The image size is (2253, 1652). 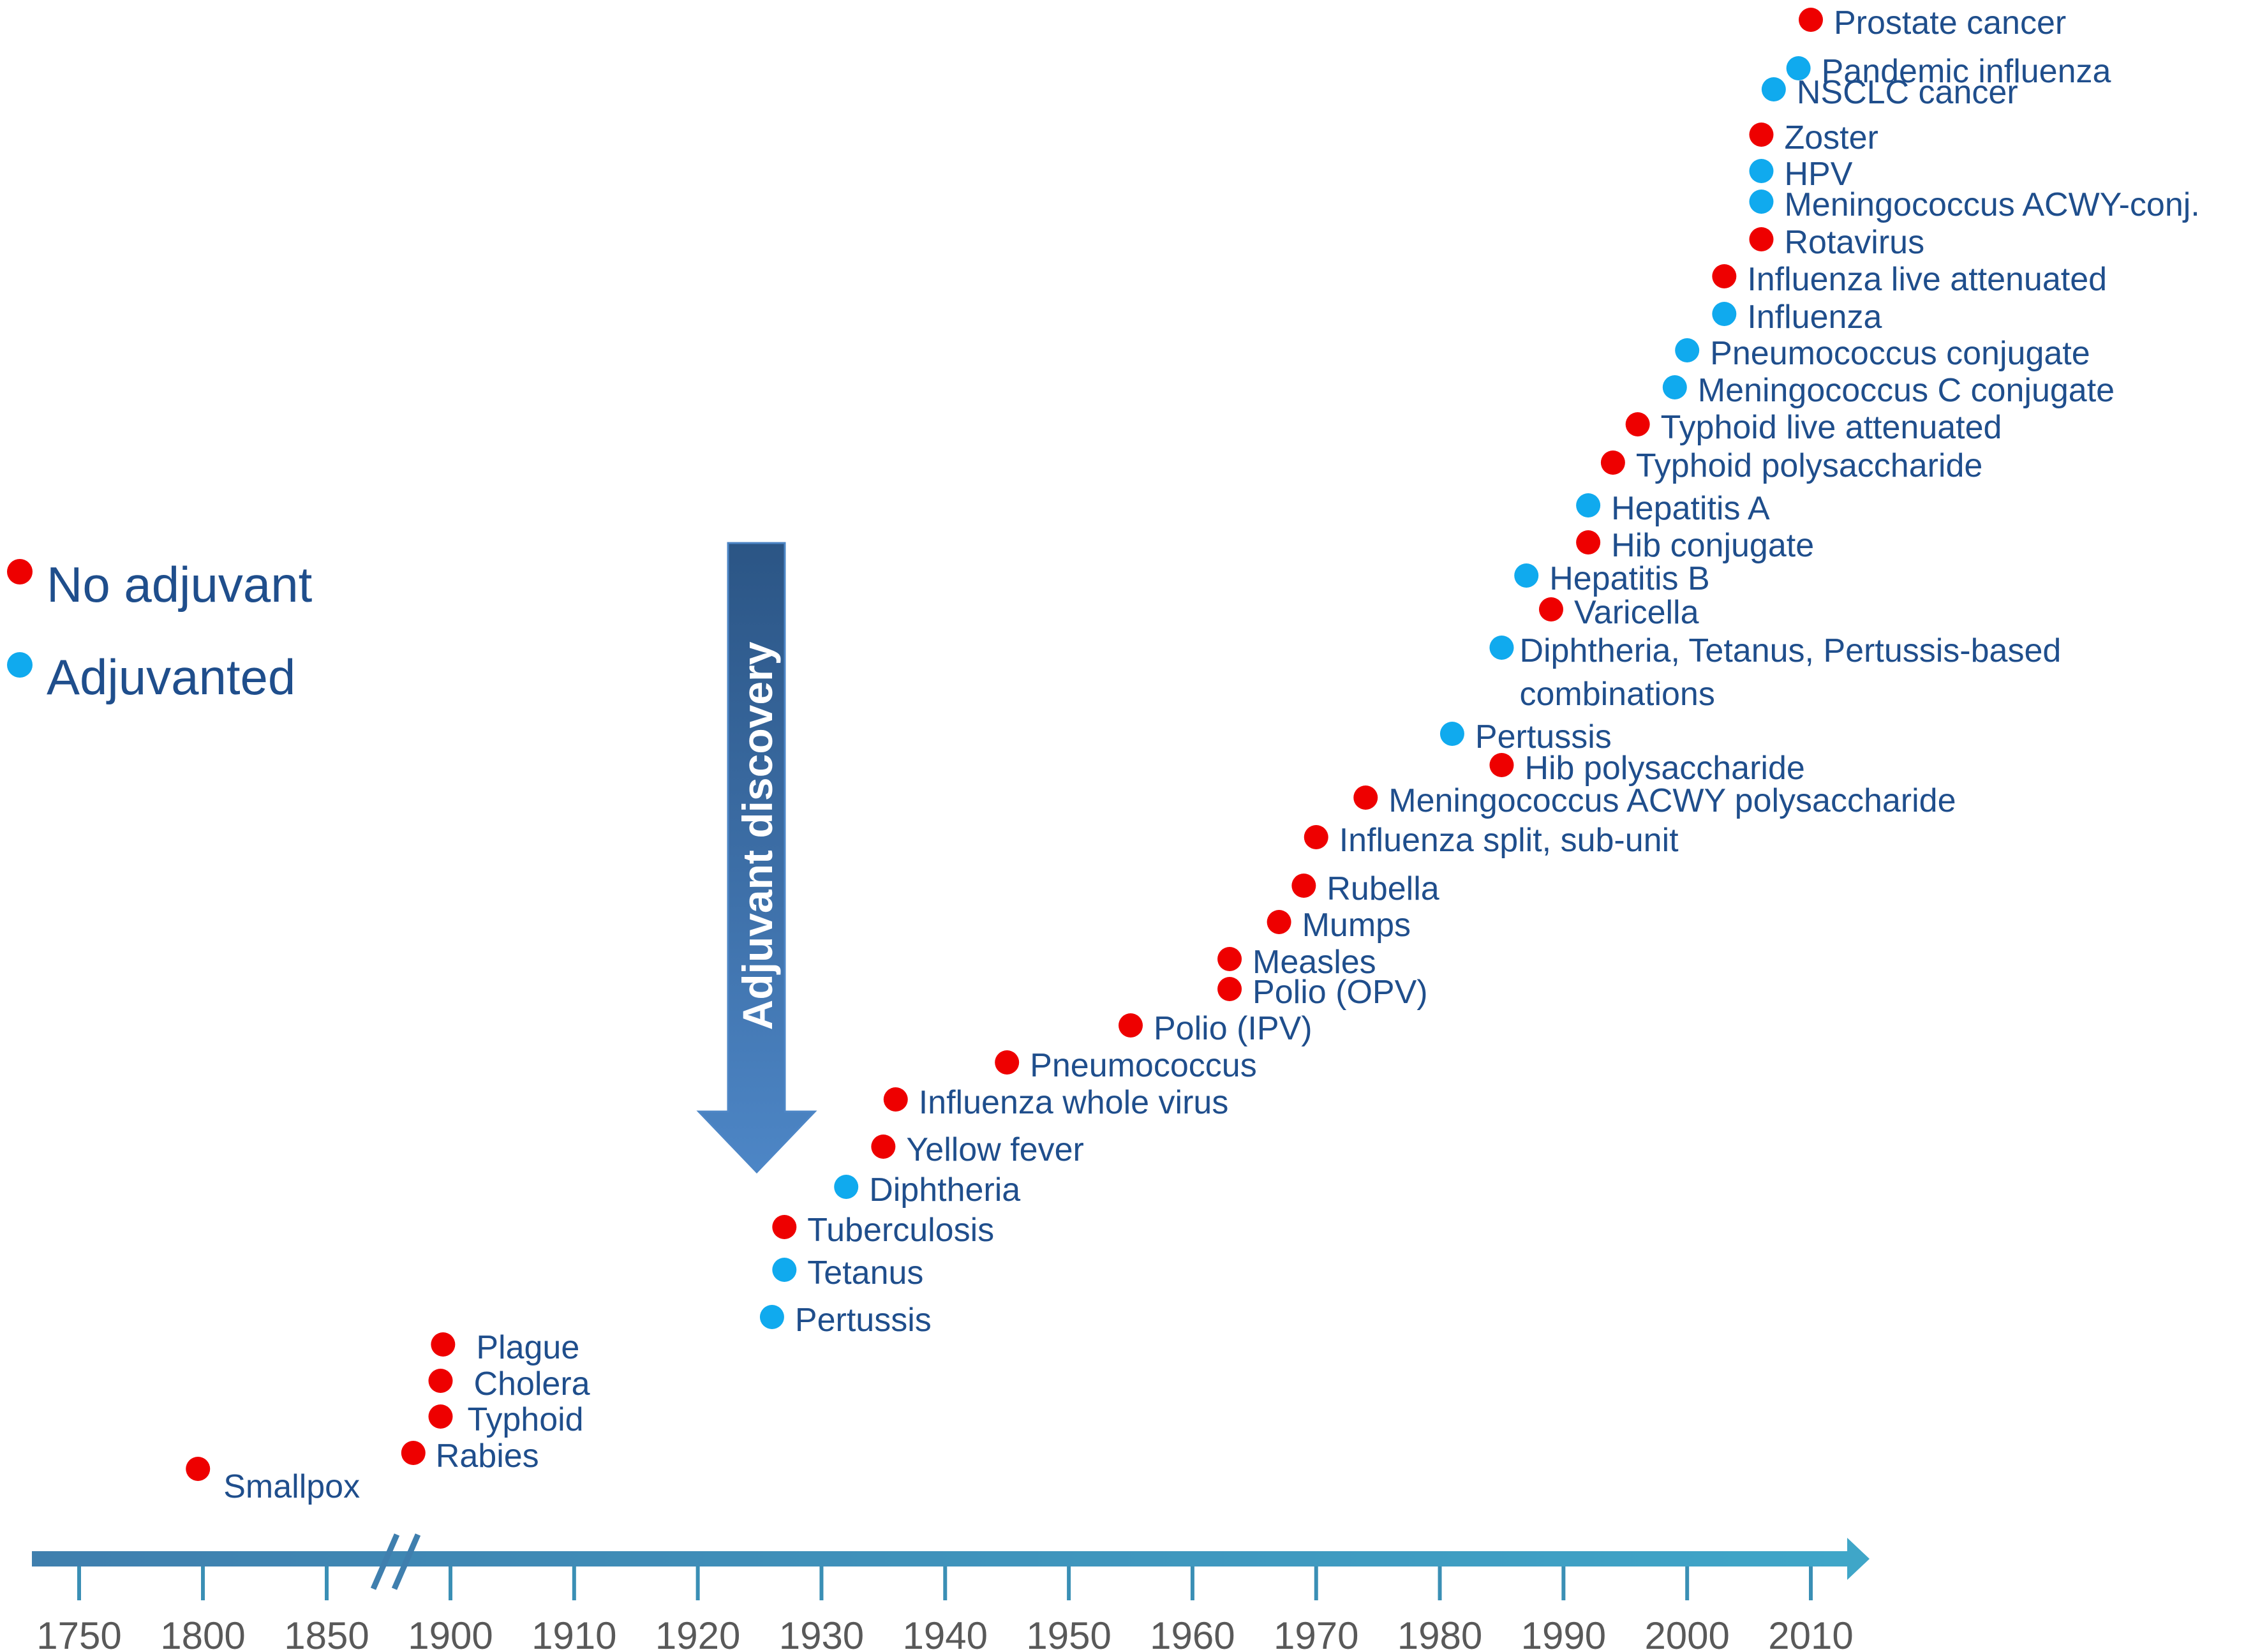 I want to click on data-point: Plague, so click(x=505, y=1347).